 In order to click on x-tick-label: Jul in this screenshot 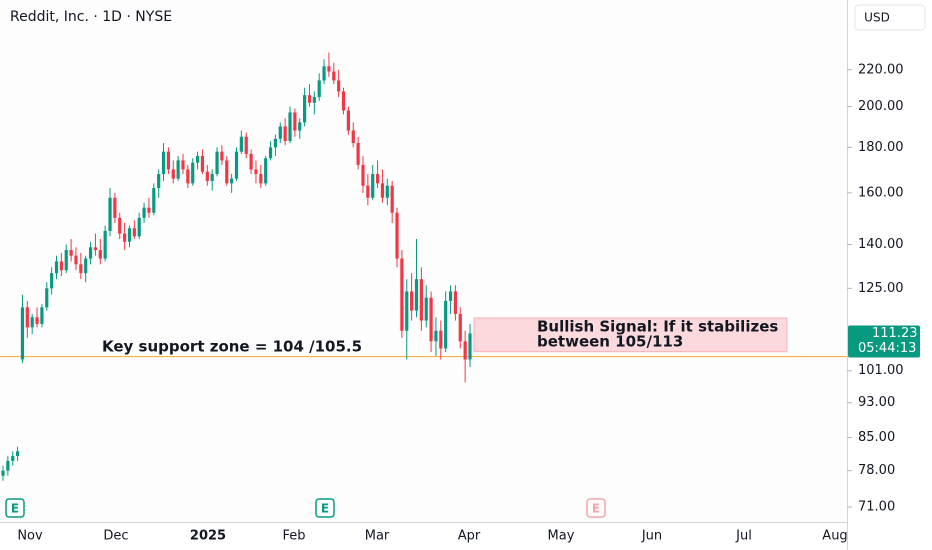, I will do `click(743, 536)`.